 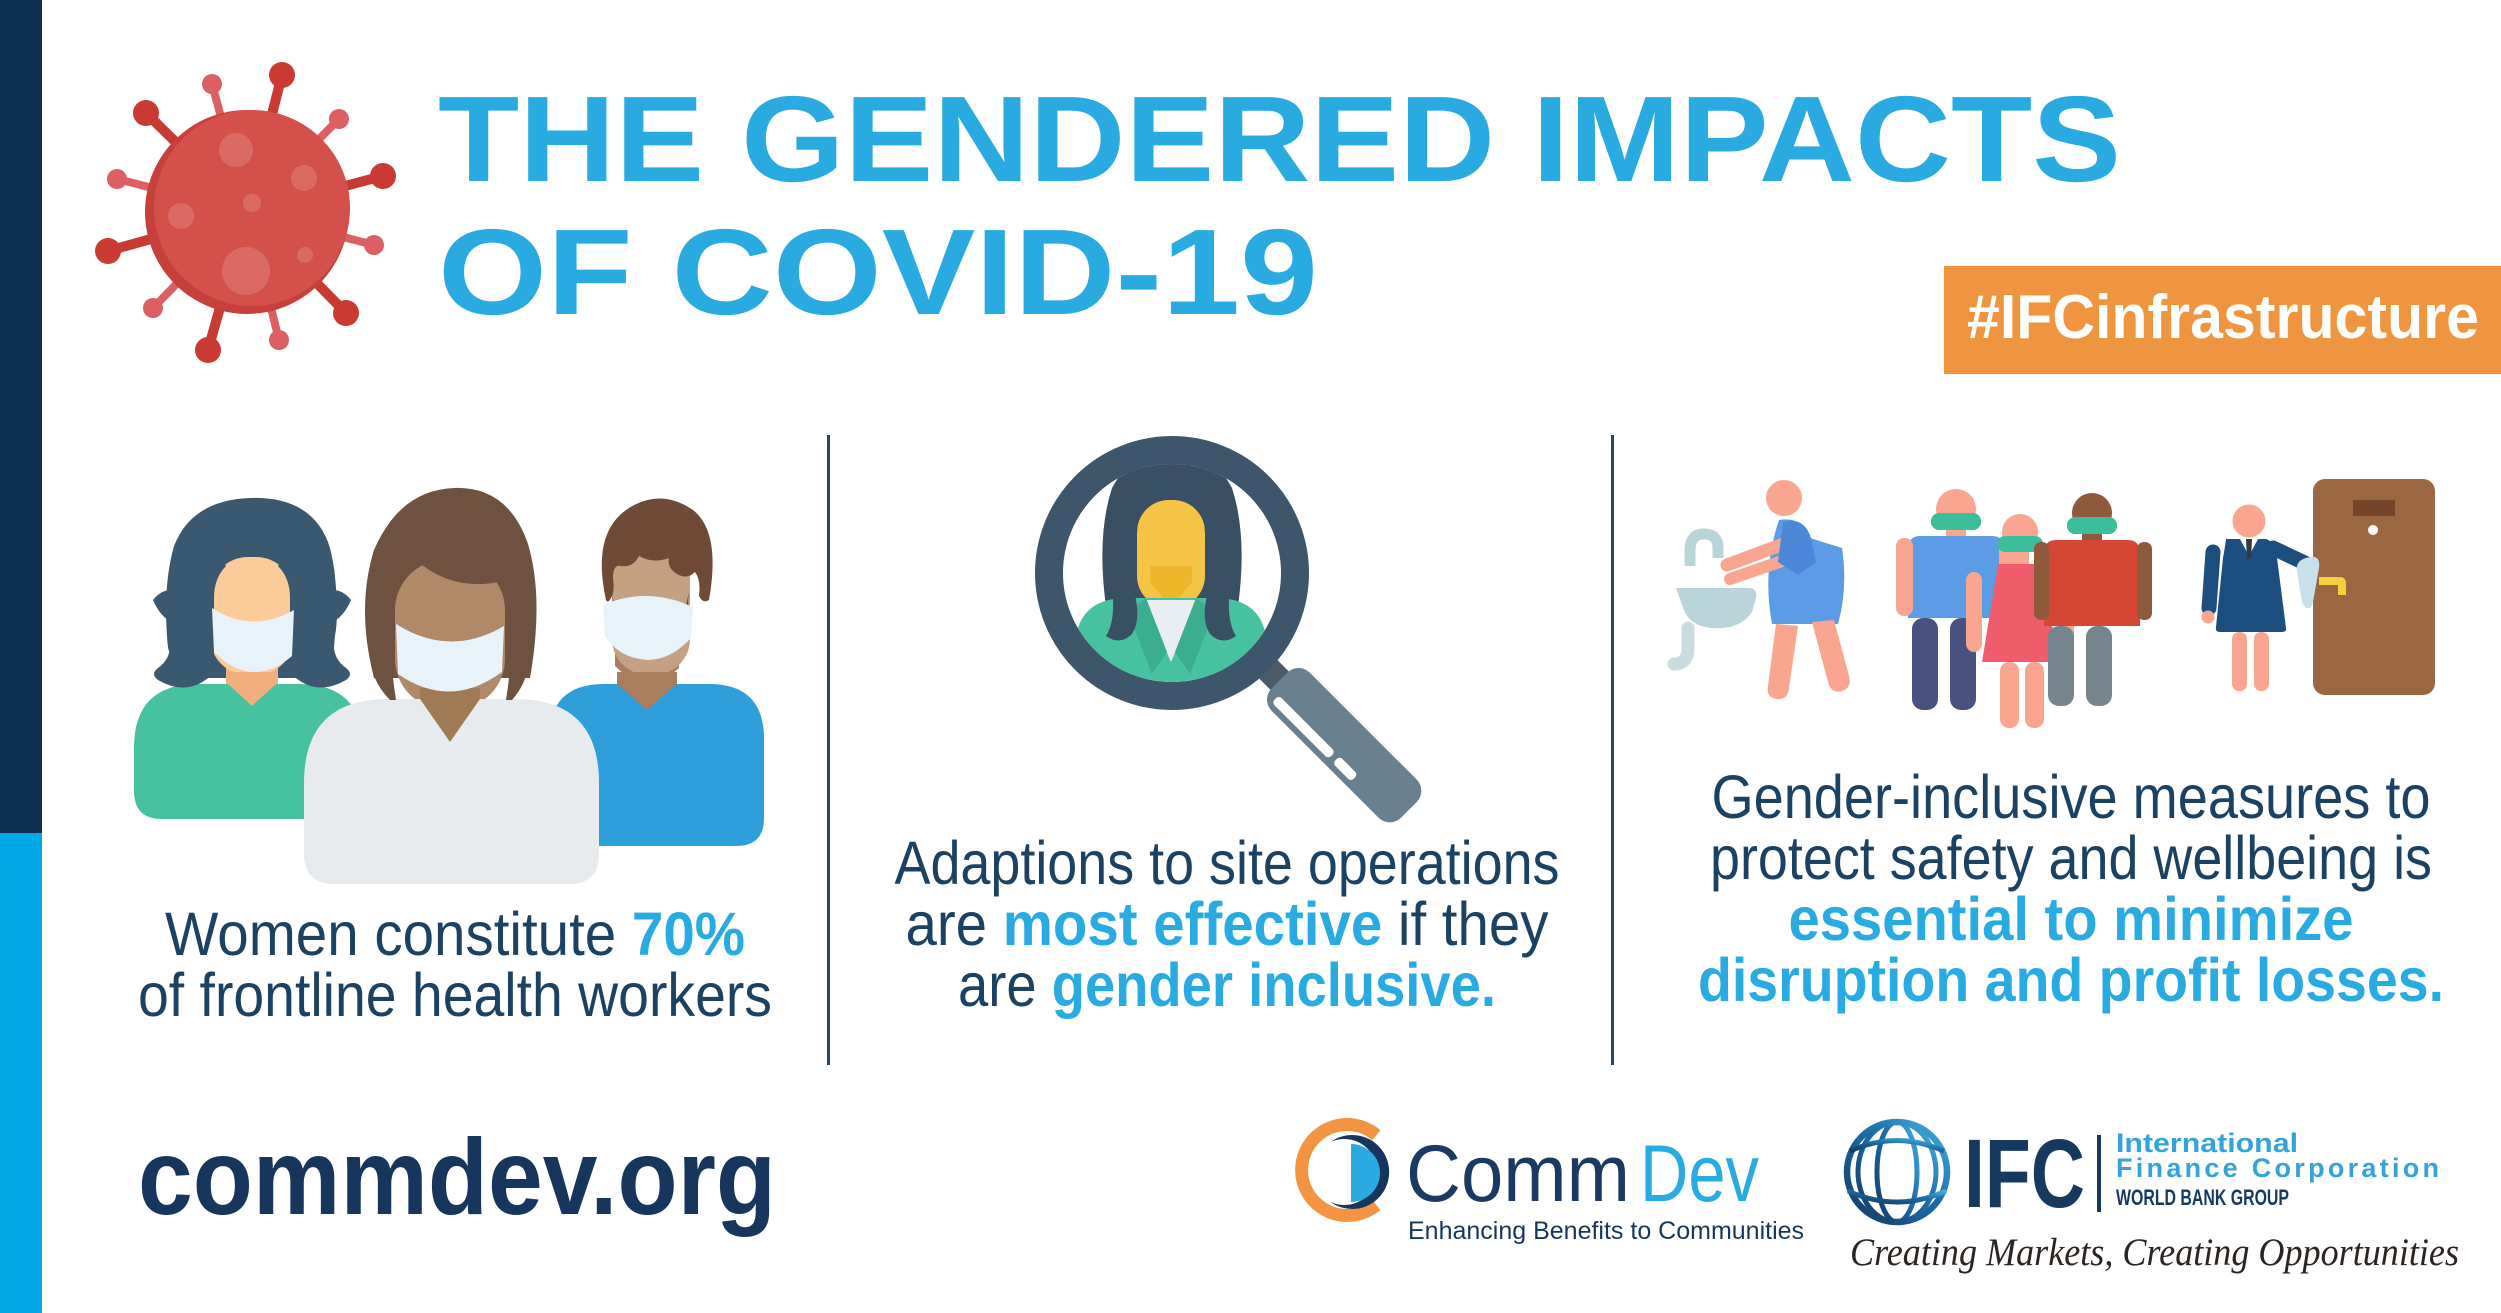 I want to click on svg-text: Adaptions to site operations, so click(x=1227, y=863).